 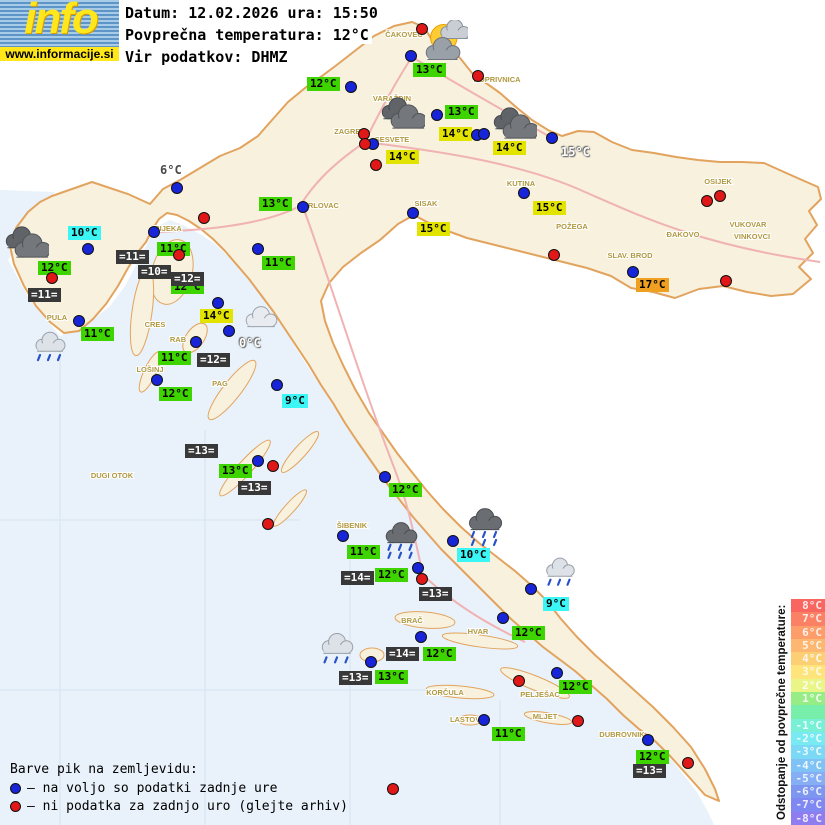 I want to click on scale-row-7C: 7°C, so click(x=808, y=619).